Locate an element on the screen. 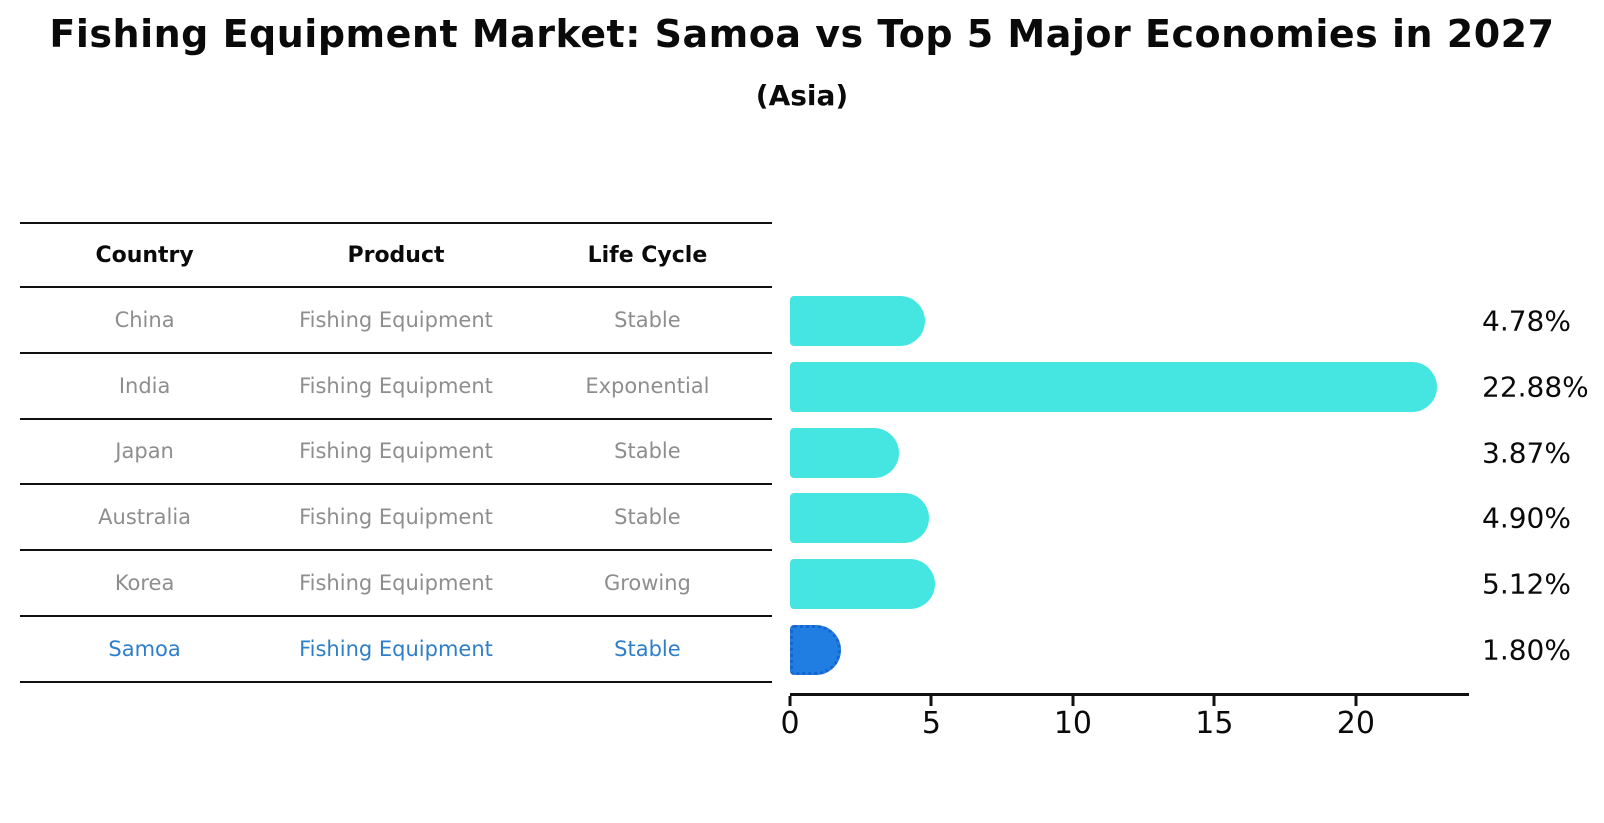  bar-china is located at coordinates (858, 321).